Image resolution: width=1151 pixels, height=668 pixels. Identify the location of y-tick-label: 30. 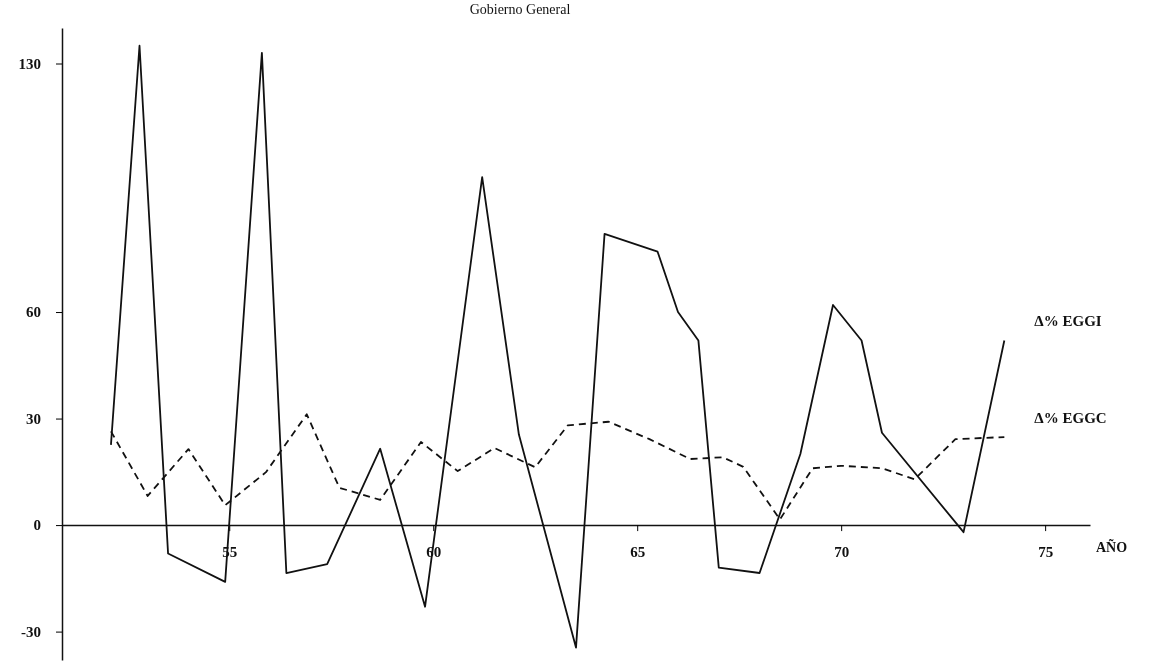
(33, 418).